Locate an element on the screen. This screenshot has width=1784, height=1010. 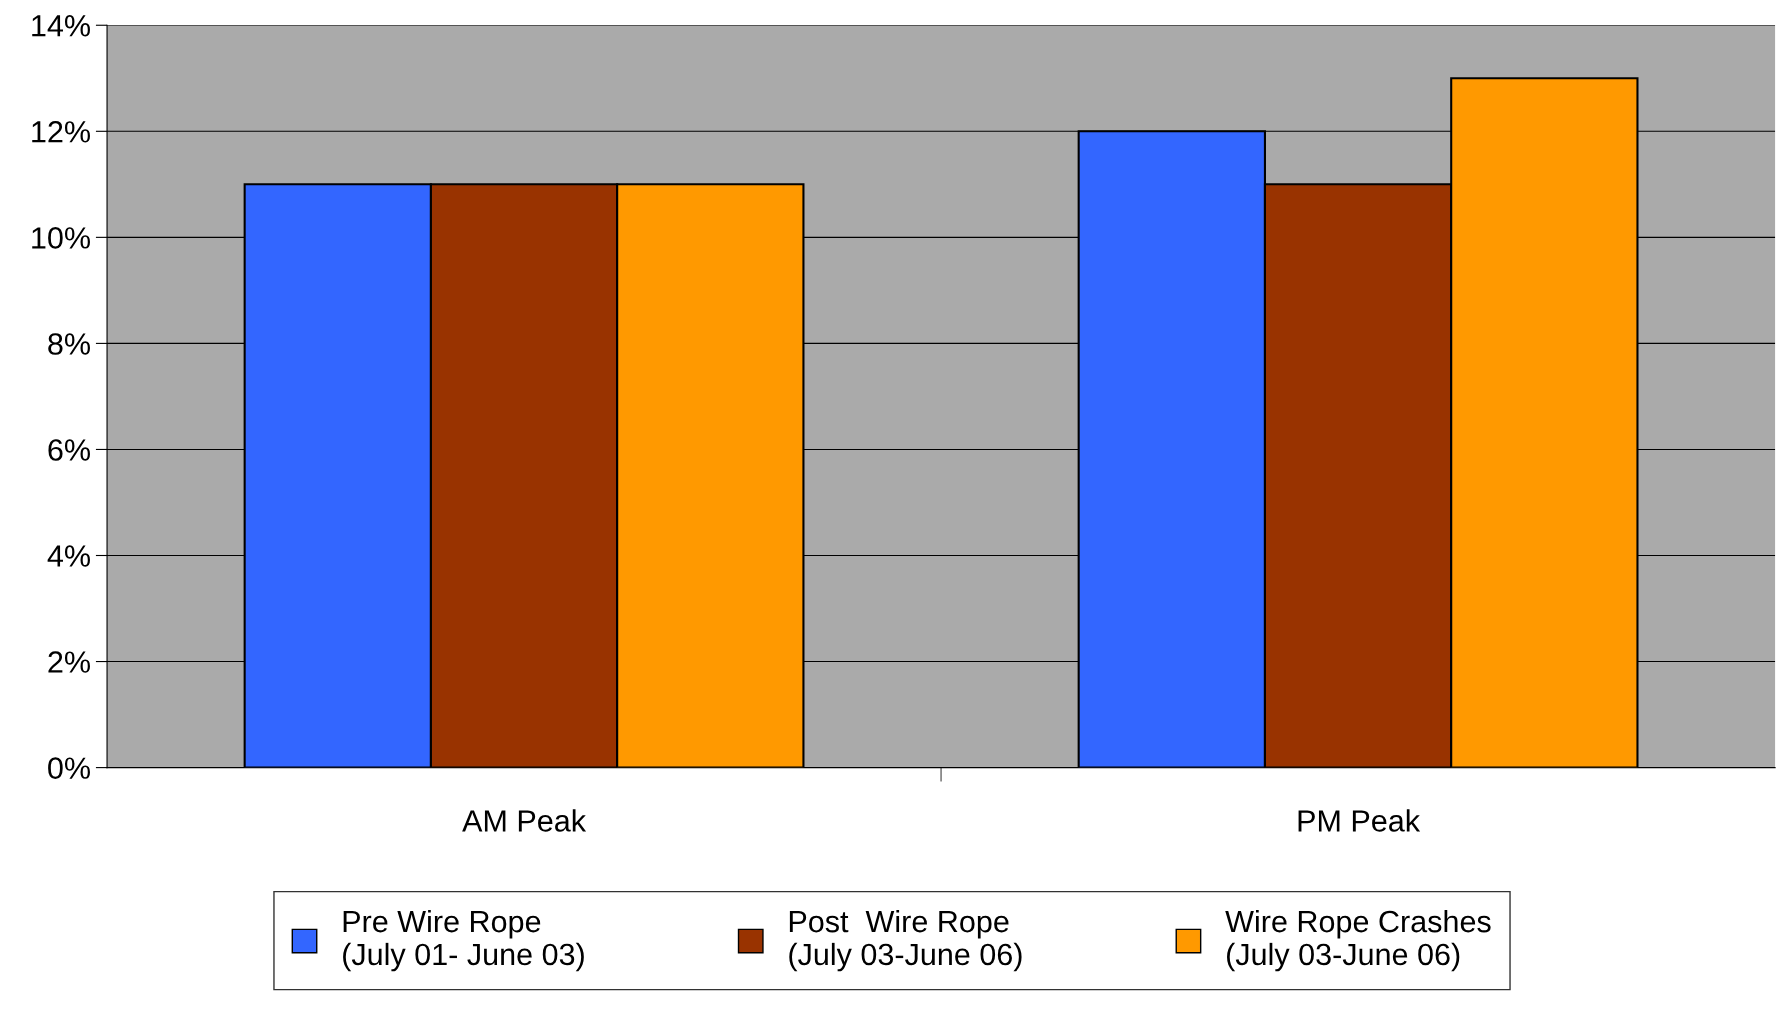
y-tick-label: 6% is located at coordinates (69, 450).